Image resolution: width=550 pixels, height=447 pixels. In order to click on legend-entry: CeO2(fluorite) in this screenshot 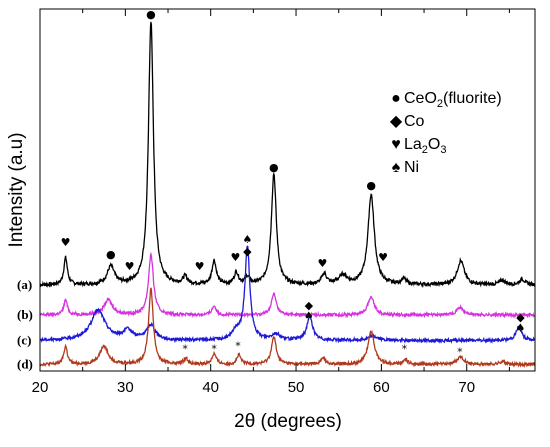, I will do `click(453, 100)`.